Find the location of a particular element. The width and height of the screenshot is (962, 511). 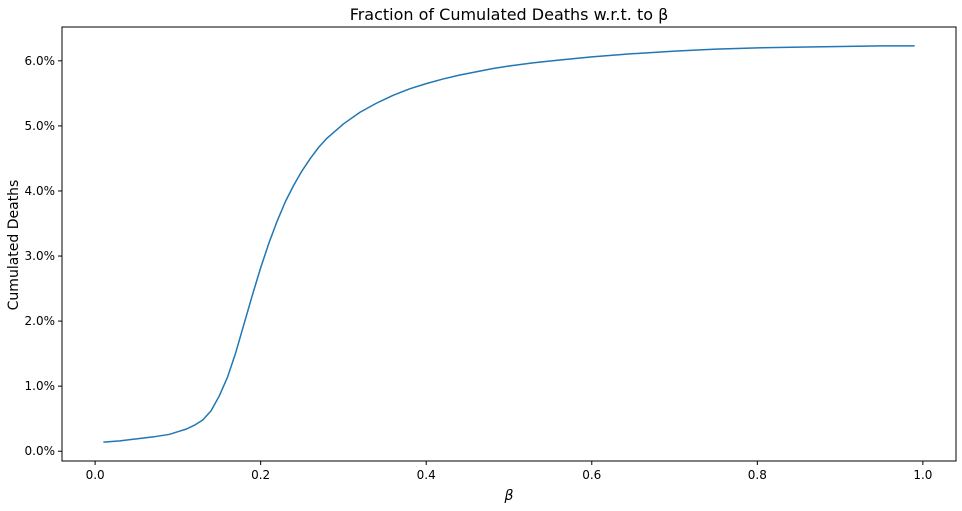

y-tick-label: 5.0% is located at coordinates (40, 126).